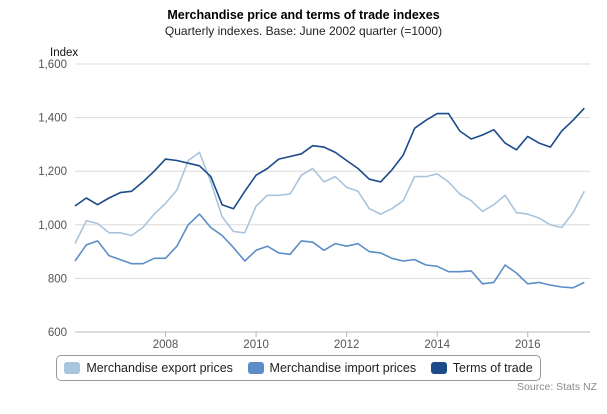 The image size is (607, 414). What do you see at coordinates (166, 345) in the screenshot?
I see `x-tick-label-2008: 2008` at bounding box center [166, 345].